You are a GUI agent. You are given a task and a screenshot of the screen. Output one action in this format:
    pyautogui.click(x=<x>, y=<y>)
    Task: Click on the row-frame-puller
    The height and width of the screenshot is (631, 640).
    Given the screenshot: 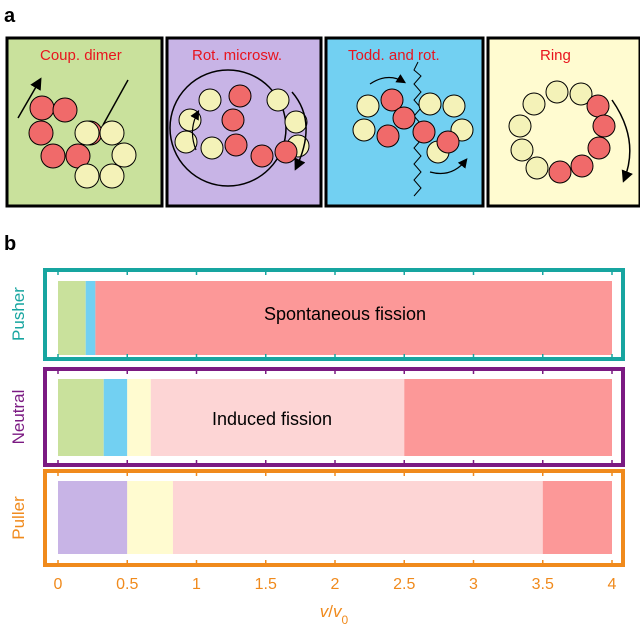 What is the action you would take?
    pyautogui.click(x=334, y=518)
    